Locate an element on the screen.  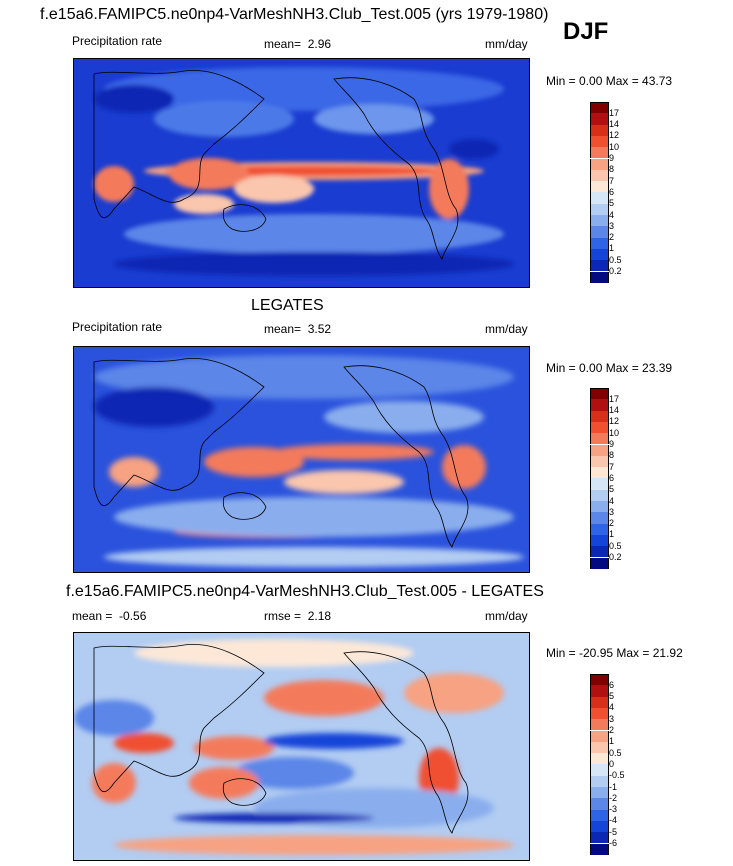
panel-model-minmax: Min = 0.00 Max = 43.73 is located at coordinates (609, 81).